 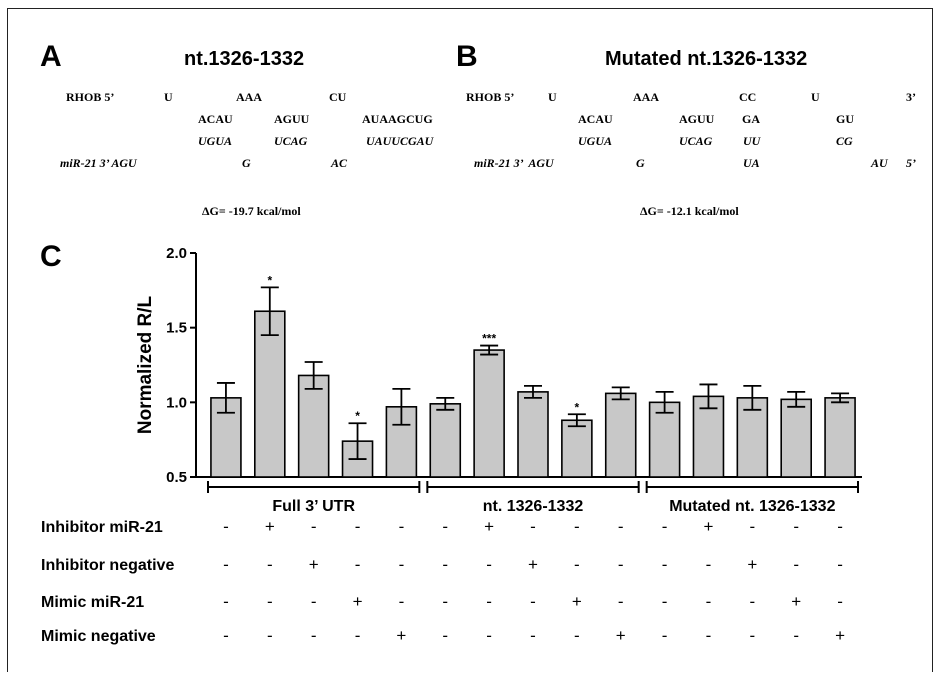 What do you see at coordinates (98, 636) in the screenshot?
I see `condition-label: Mimic negative` at bounding box center [98, 636].